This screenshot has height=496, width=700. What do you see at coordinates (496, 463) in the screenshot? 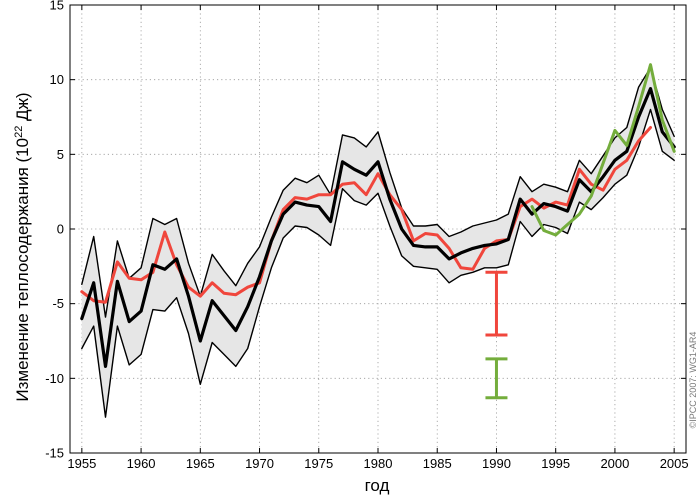
I see `x-tick-label: 1990` at bounding box center [496, 463].